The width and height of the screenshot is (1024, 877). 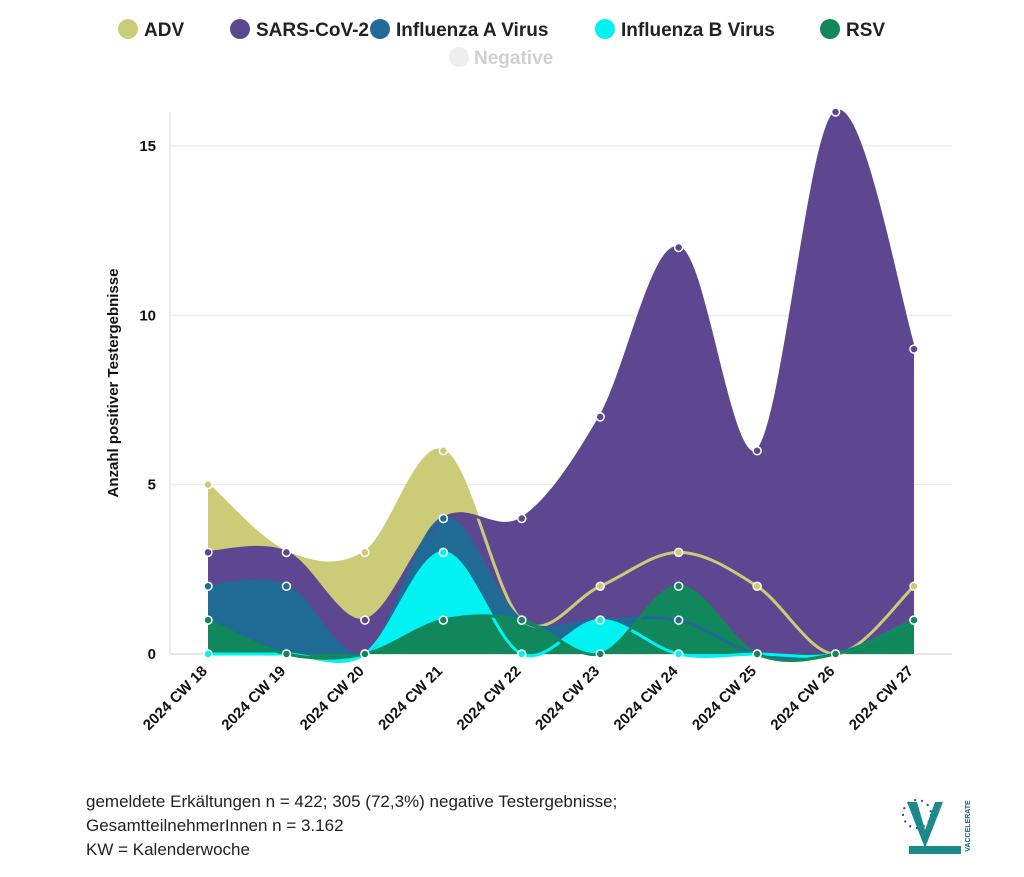 I want to click on legend-label: ADV, so click(x=164, y=30).